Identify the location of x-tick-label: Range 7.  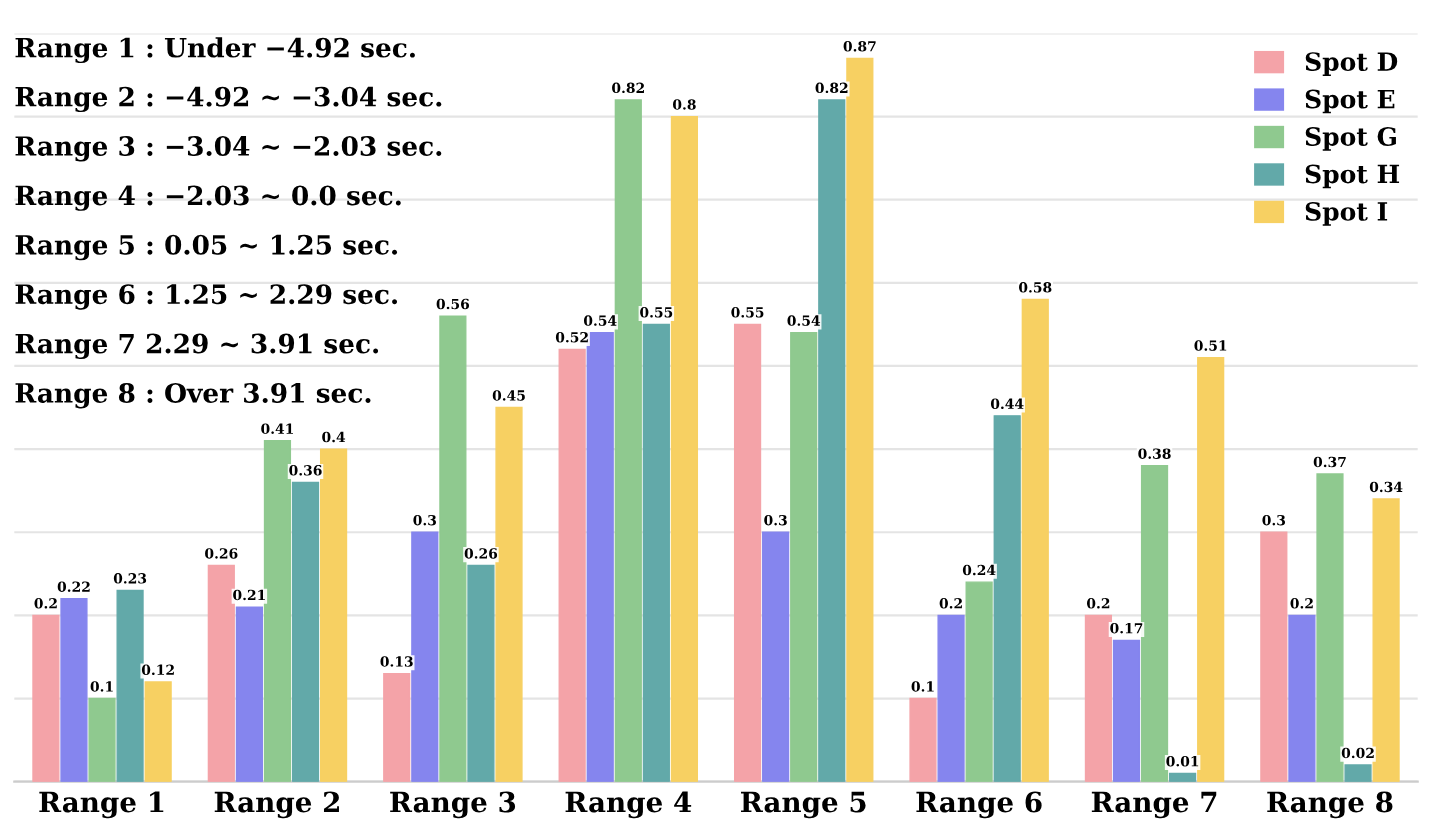
(1154, 805).